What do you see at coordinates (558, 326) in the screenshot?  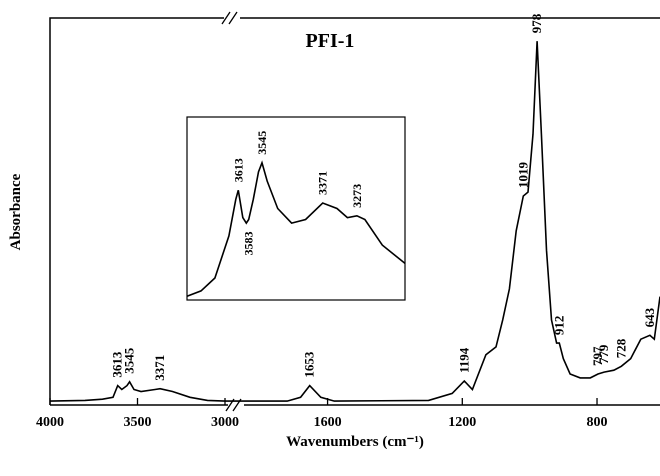 I see `peak-label: 912` at bounding box center [558, 326].